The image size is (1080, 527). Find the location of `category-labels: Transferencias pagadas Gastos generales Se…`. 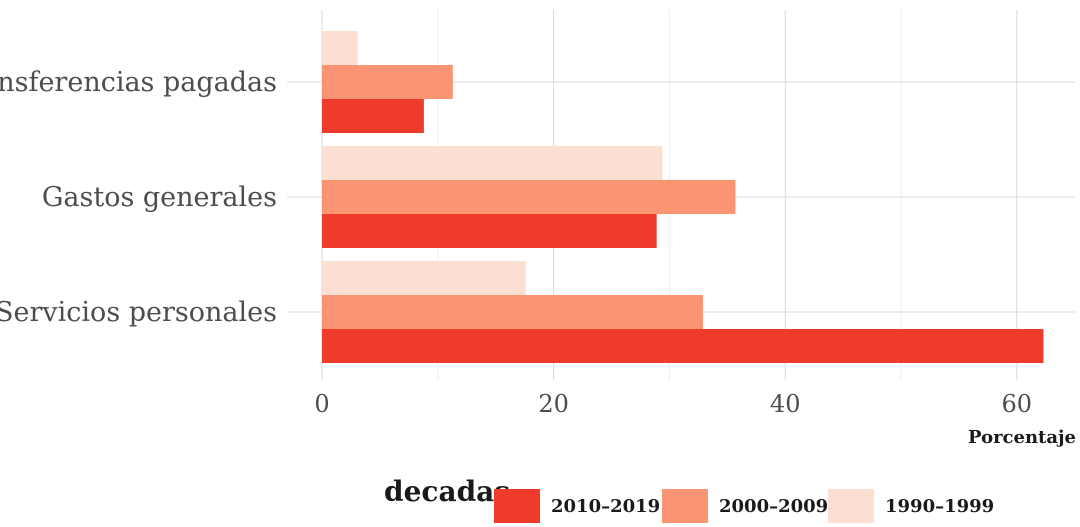

category-labels: Transferencias pagadas Gastos generales Se… is located at coordinates (138, 197).